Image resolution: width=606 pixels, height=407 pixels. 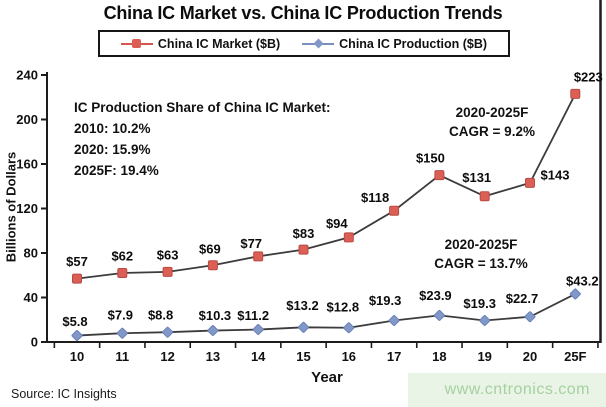 What do you see at coordinates (435, 295) in the screenshot?
I see `data-point-label: $23.9` at bounding box center [435, 295].